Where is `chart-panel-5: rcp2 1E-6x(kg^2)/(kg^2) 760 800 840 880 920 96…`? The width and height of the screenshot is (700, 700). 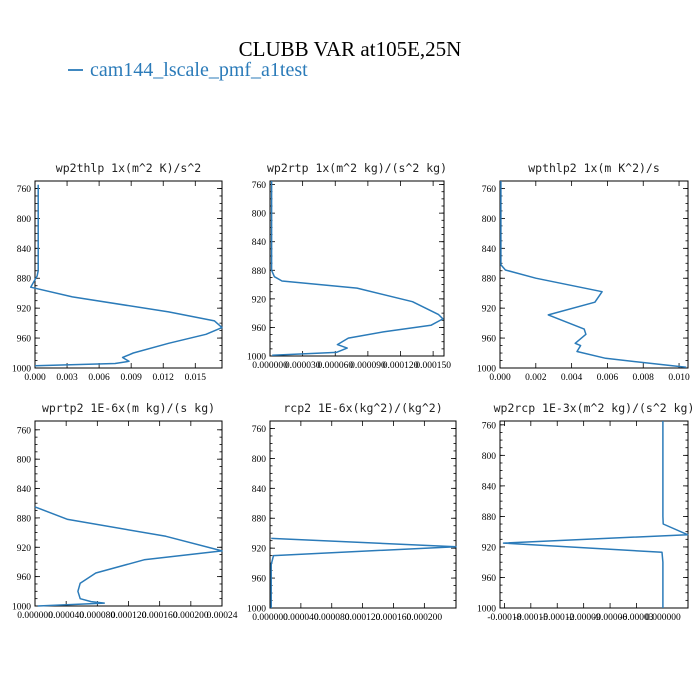
chart-panel-5: rcp2 1E-6x(kg^2)/(kg^2) 760 800 840 880 920 96… is located at coordinates (352, 512).